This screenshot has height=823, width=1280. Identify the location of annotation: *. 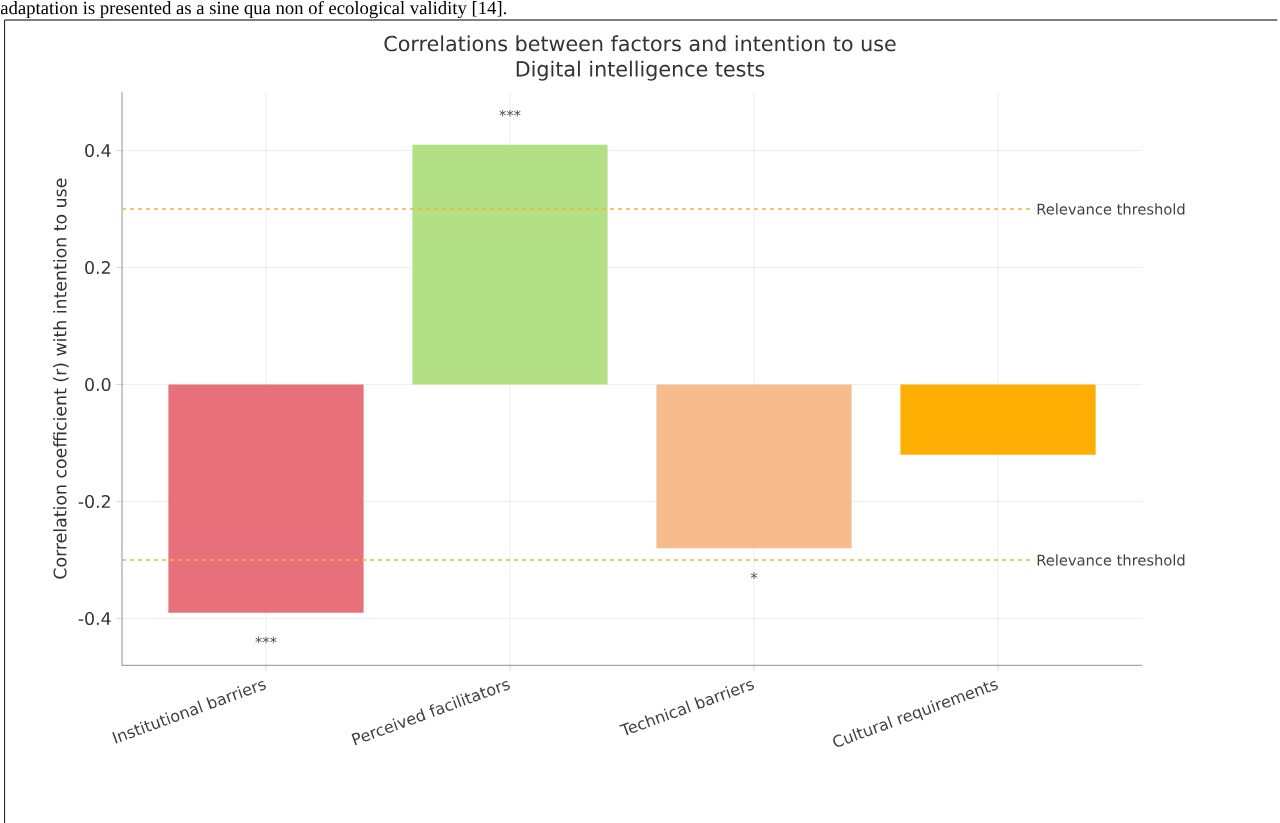
(754, 575).